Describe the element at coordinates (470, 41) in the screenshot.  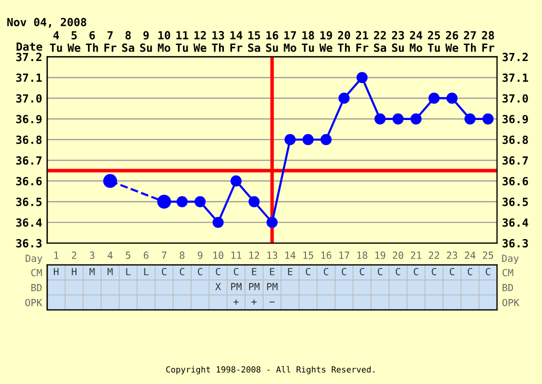
I see `x-tick-label: 27 Th` at that location.